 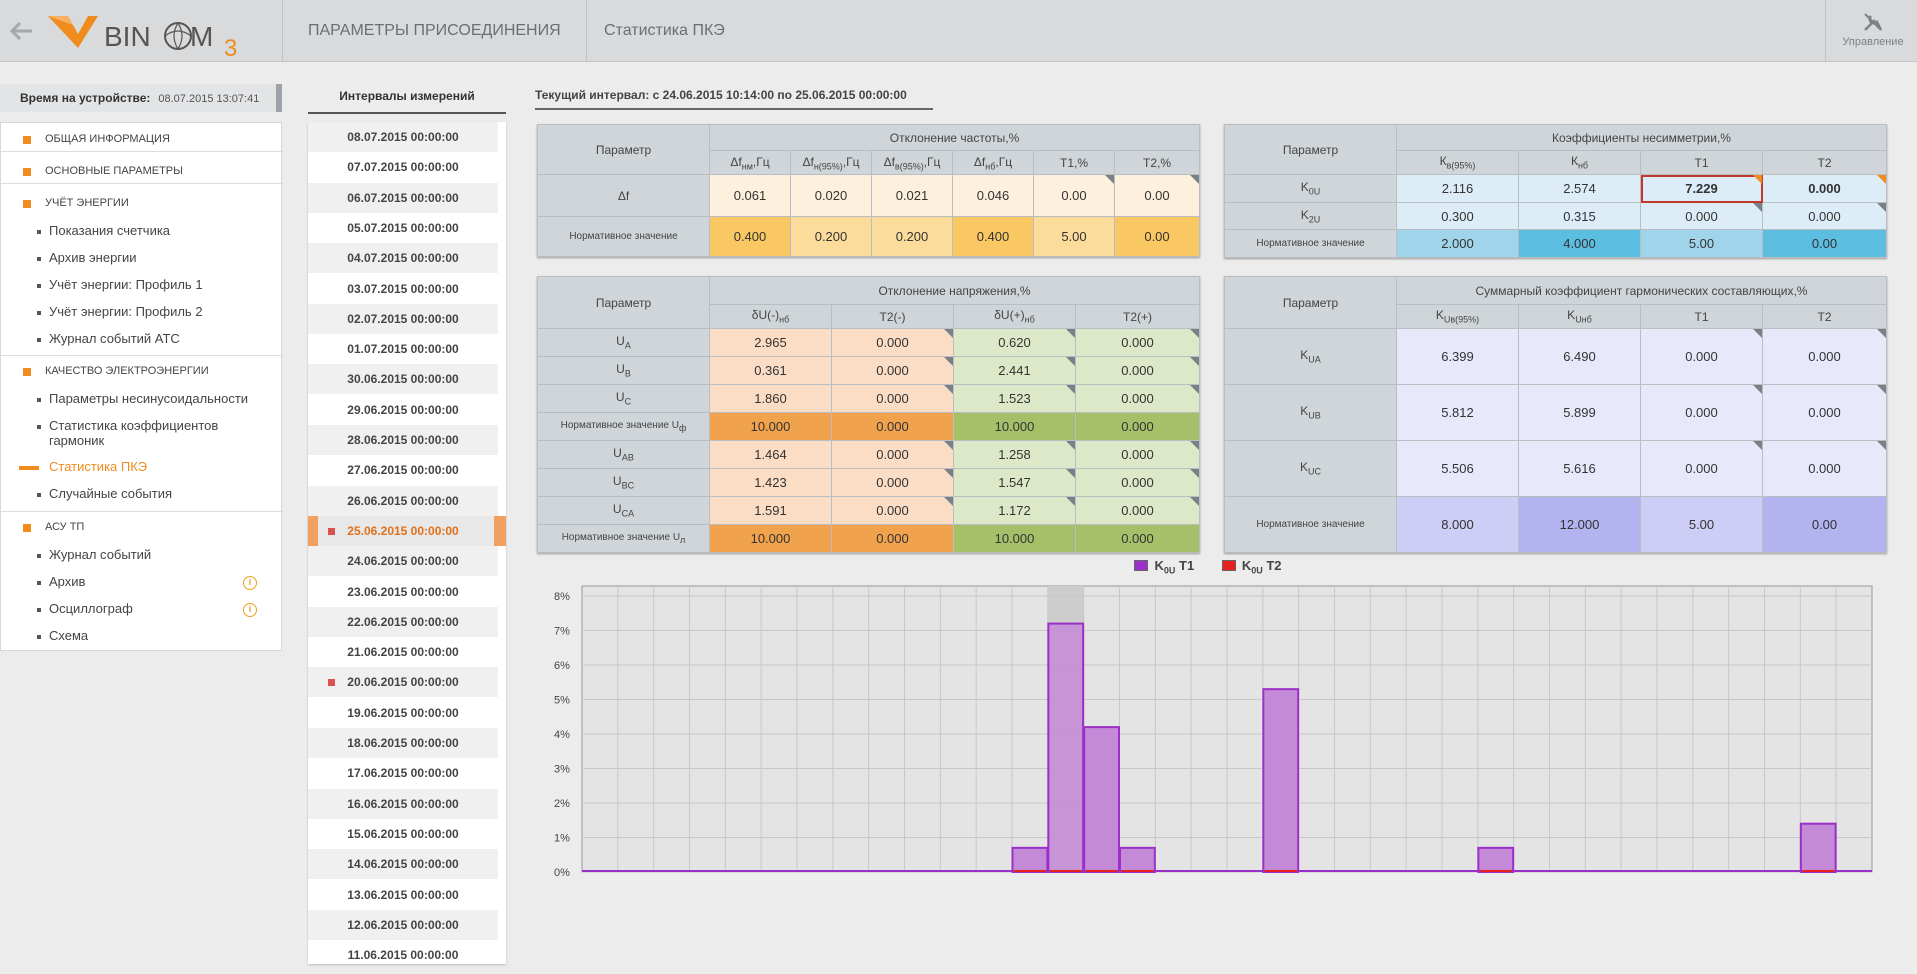 I want to click on volt-cell: 1.547, so click(x=1014, y=482).